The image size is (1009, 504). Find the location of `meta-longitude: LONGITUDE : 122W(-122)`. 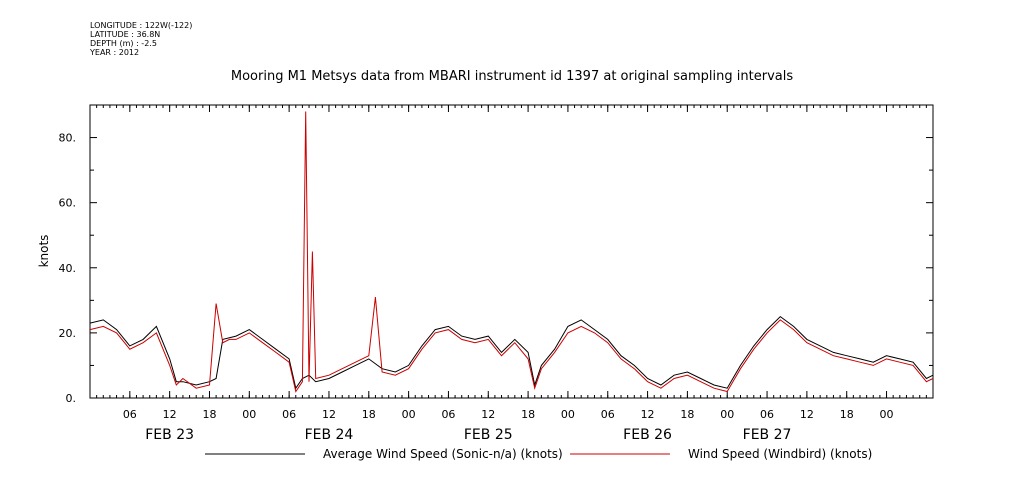

meta-longitude: LONGITUDE : 122W(-122) is located at coordinates (141, 25).